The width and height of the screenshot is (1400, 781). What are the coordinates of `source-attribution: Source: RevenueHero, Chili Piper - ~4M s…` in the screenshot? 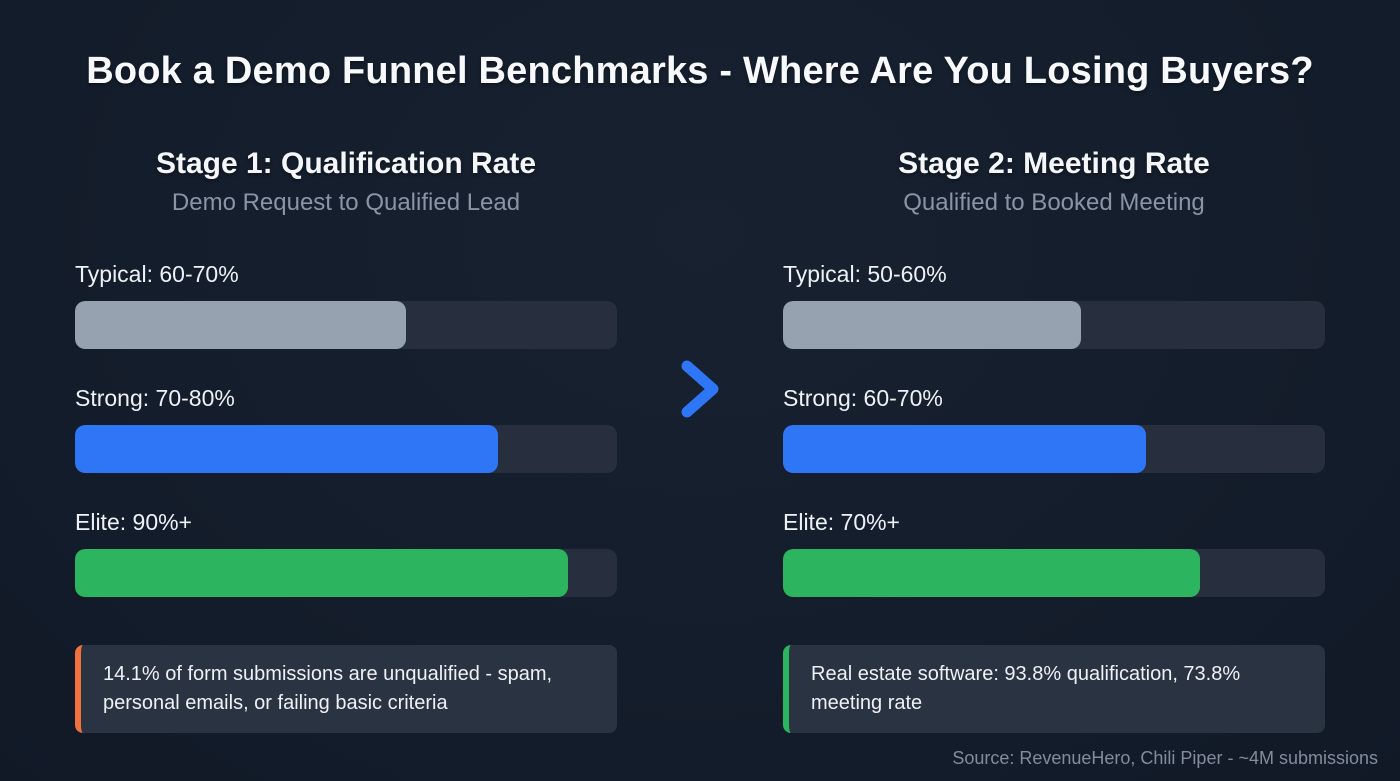 It's located at (1165, 758).